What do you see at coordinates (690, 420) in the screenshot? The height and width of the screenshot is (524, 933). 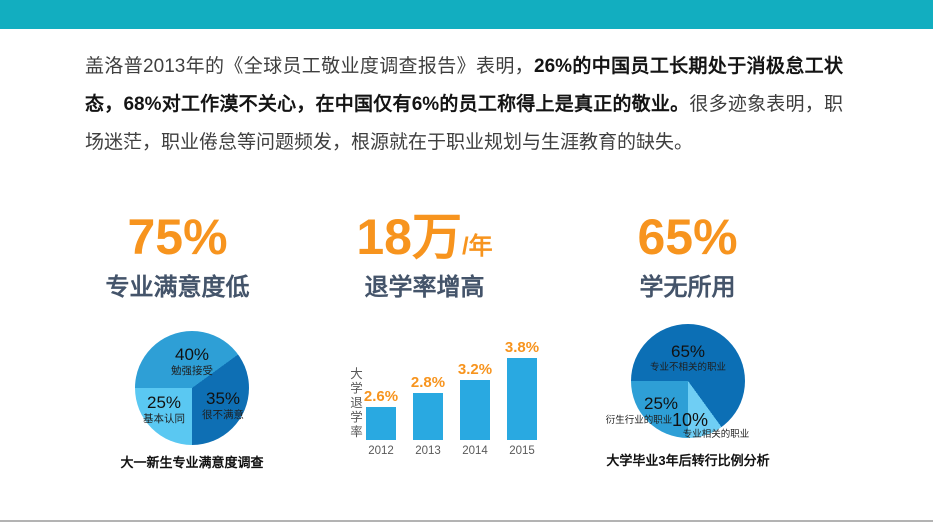 I see `slice-percent: 10%` at bounding box center [690, 420].